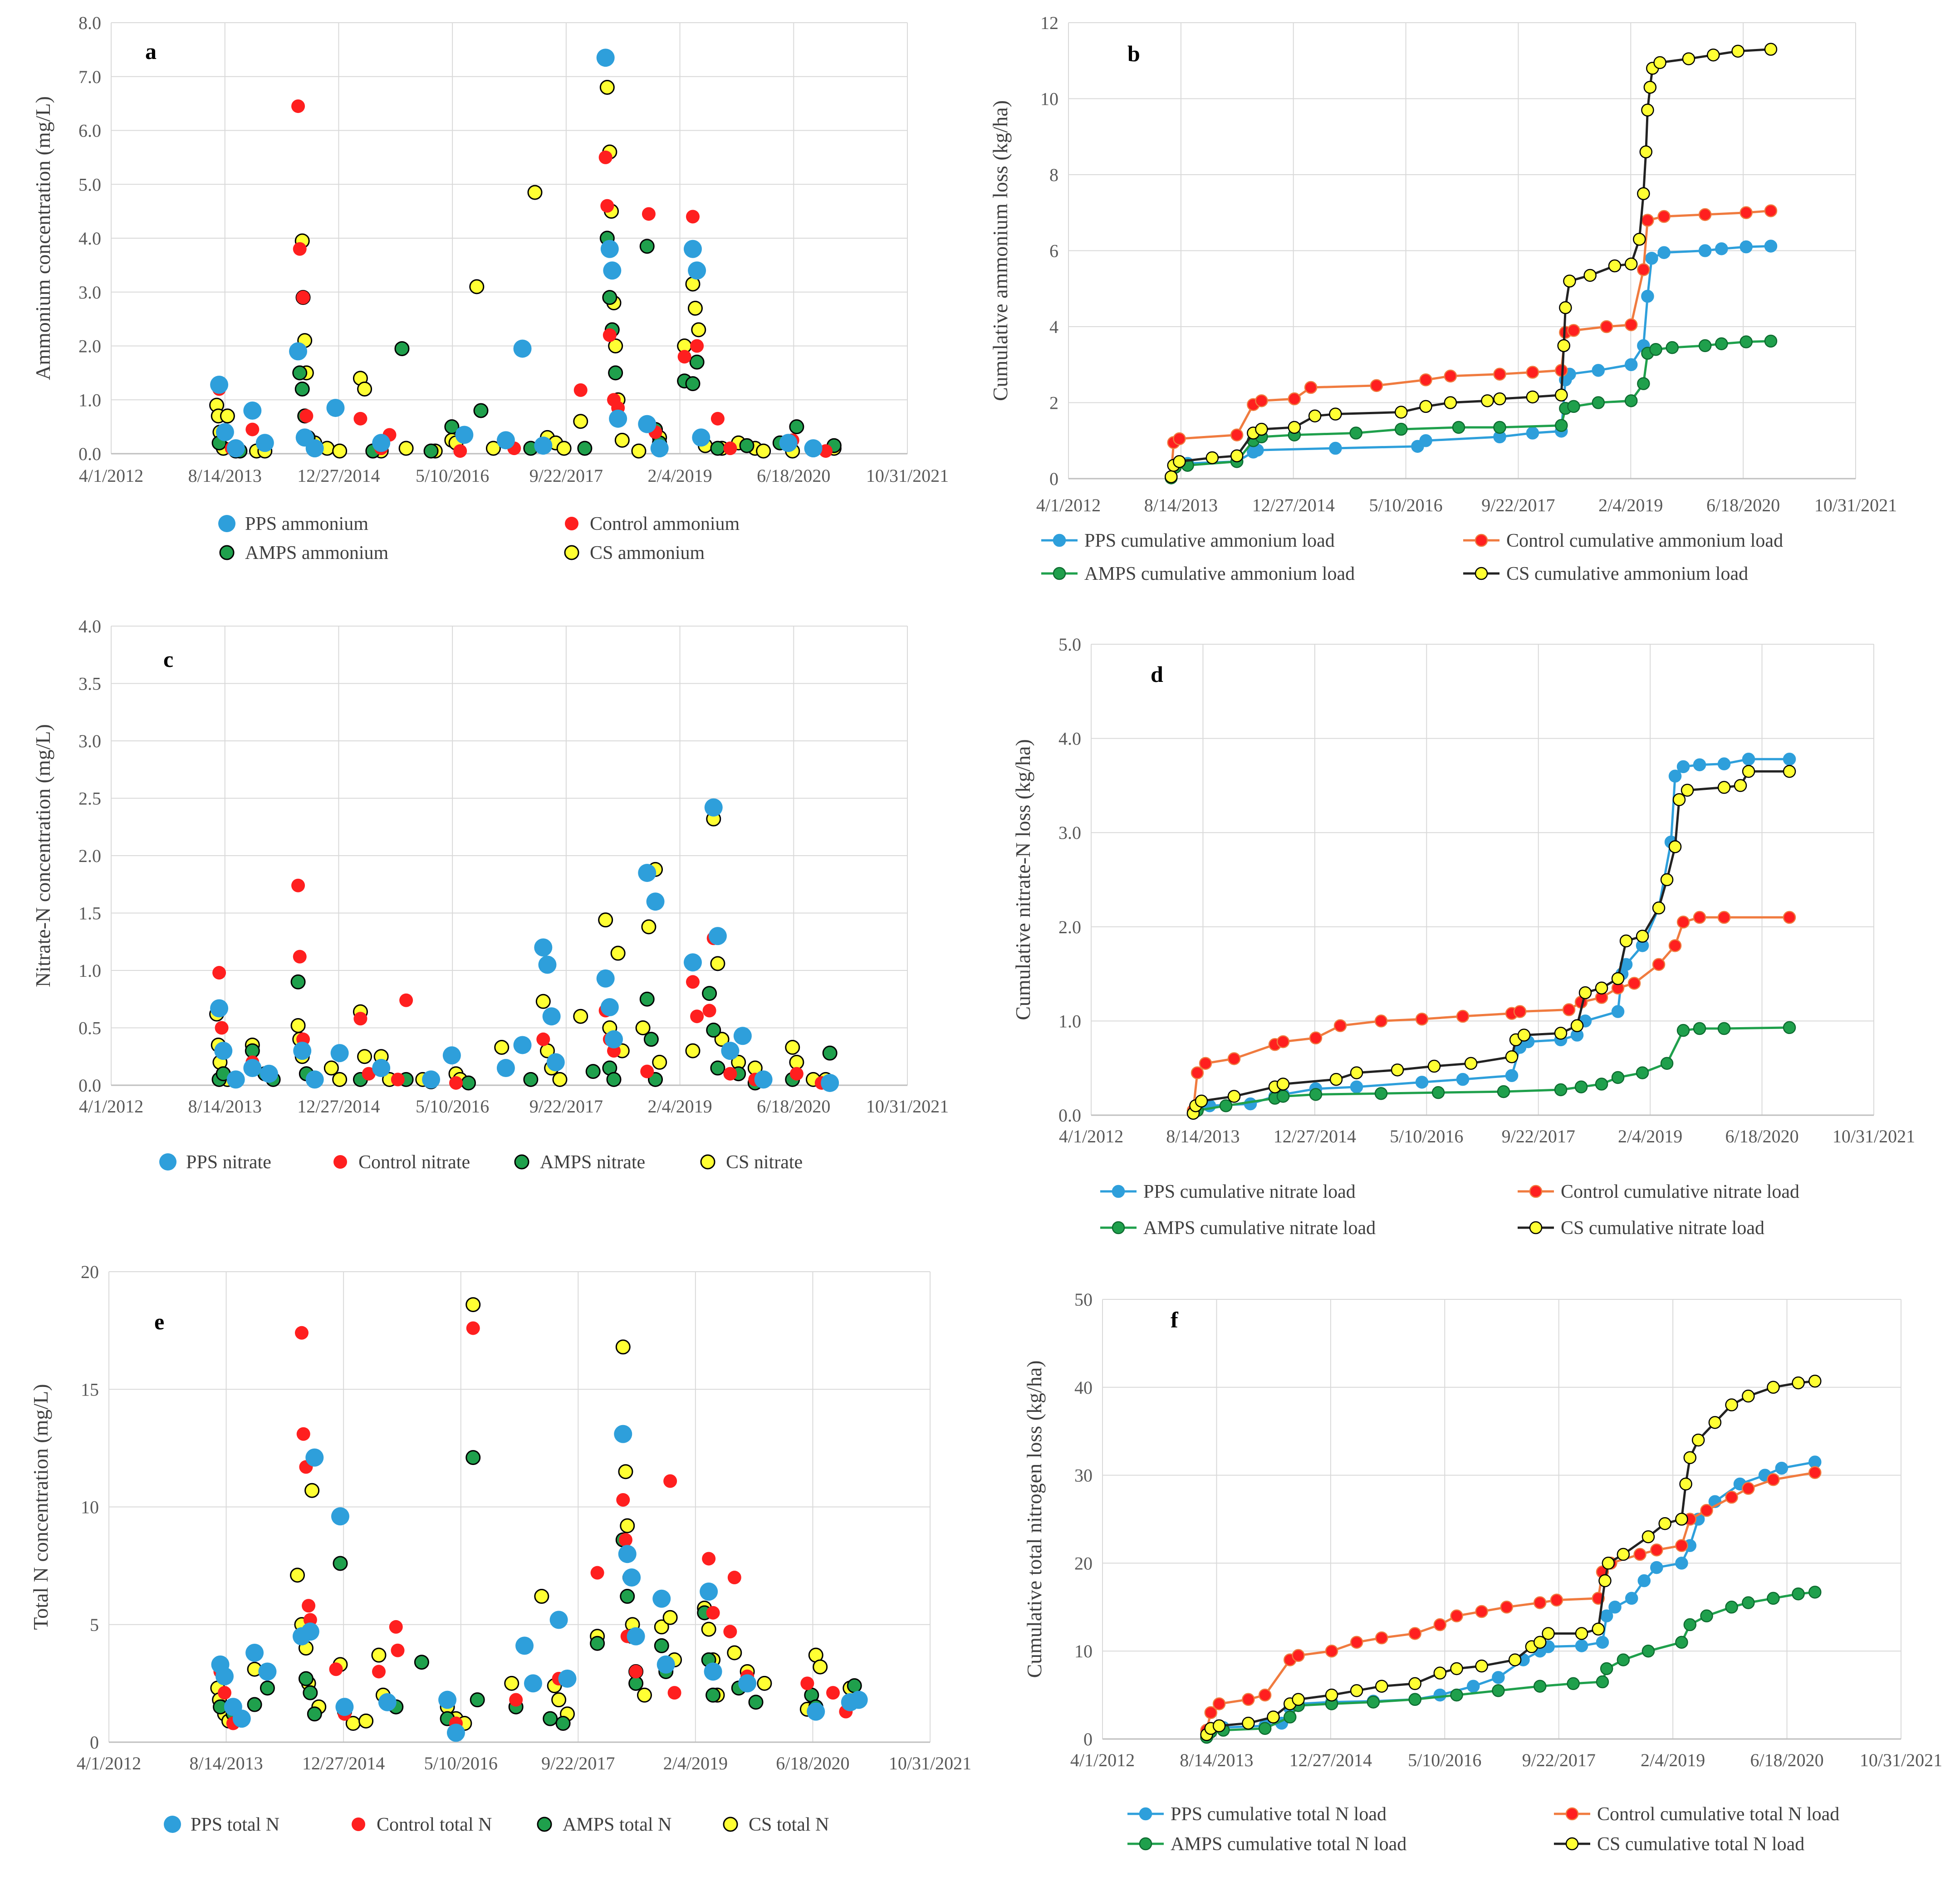  What do you see at coordinates (1238, 1228) in the screenshot?
I see `legend-item: AMPS cumulative nitrate load` at bounding box center [1238, 1228].